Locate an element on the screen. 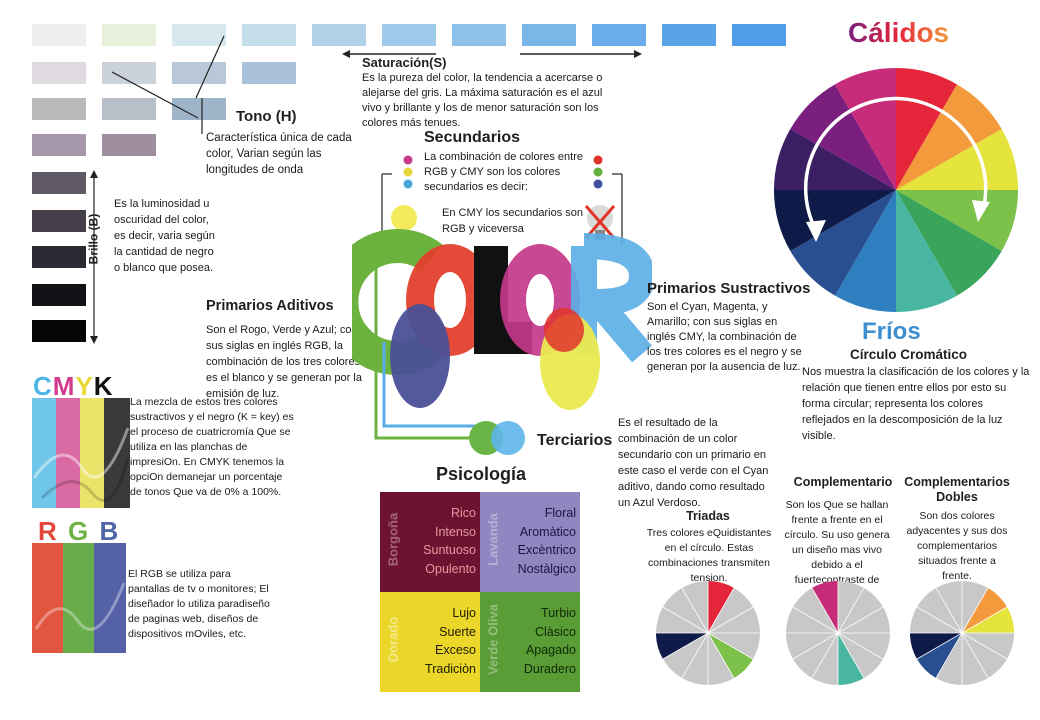 The height and width of the screenshot is (720, 1040). word: Opulento is located at coordinates (450, 568).